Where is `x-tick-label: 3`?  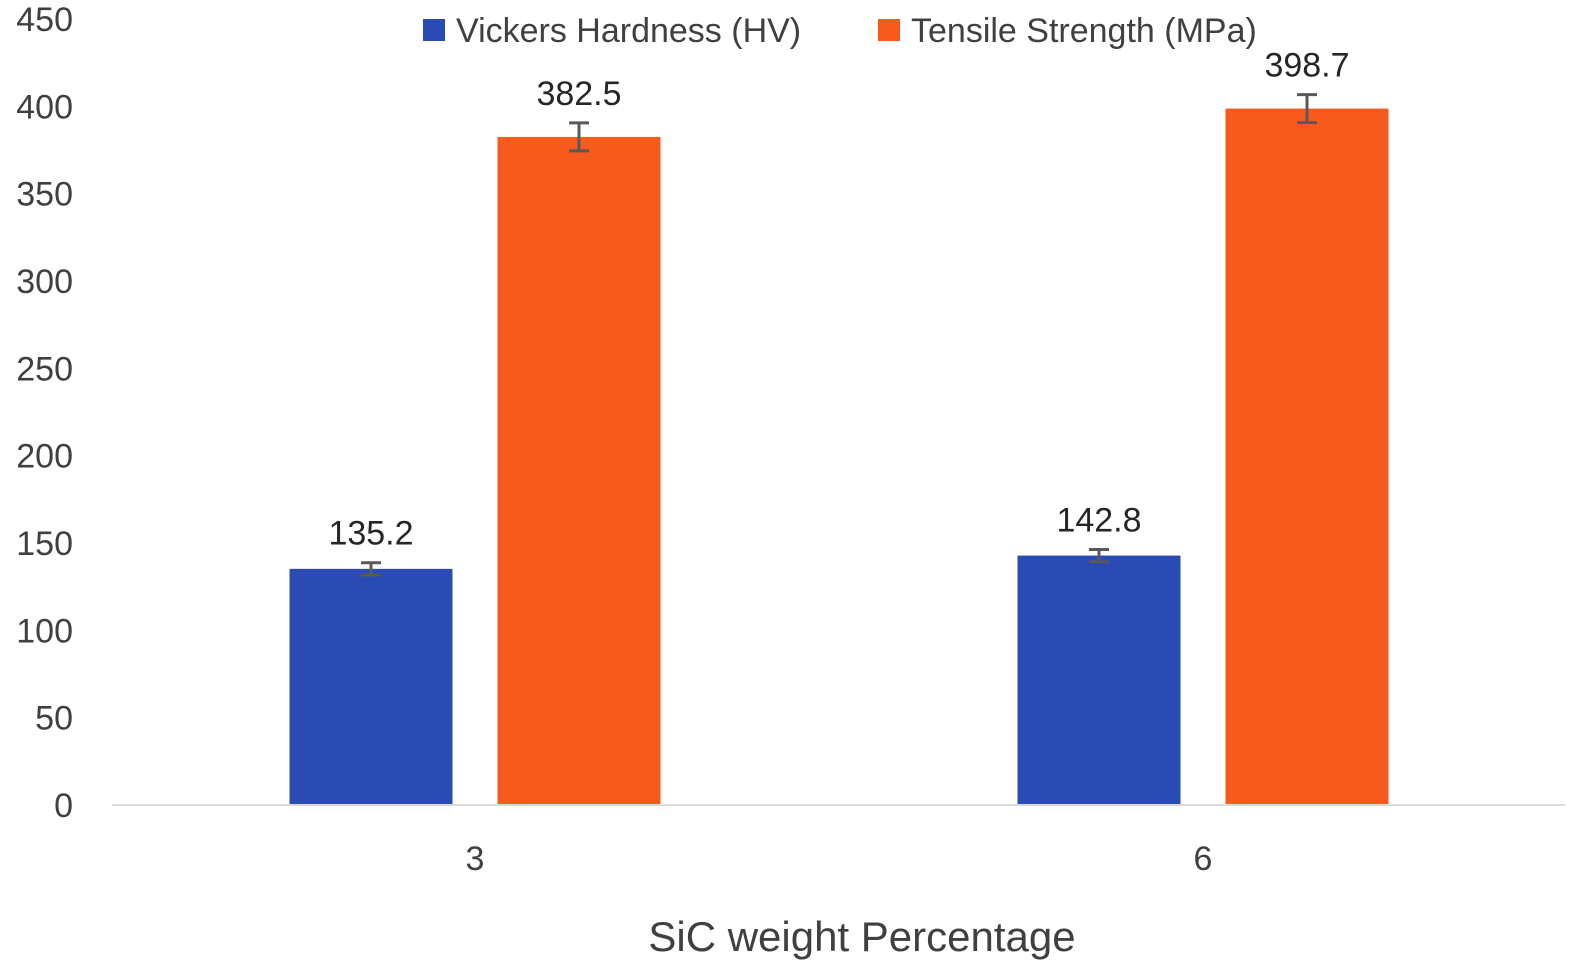 x-tick-label: 3 is located at coordinates (475, 859).